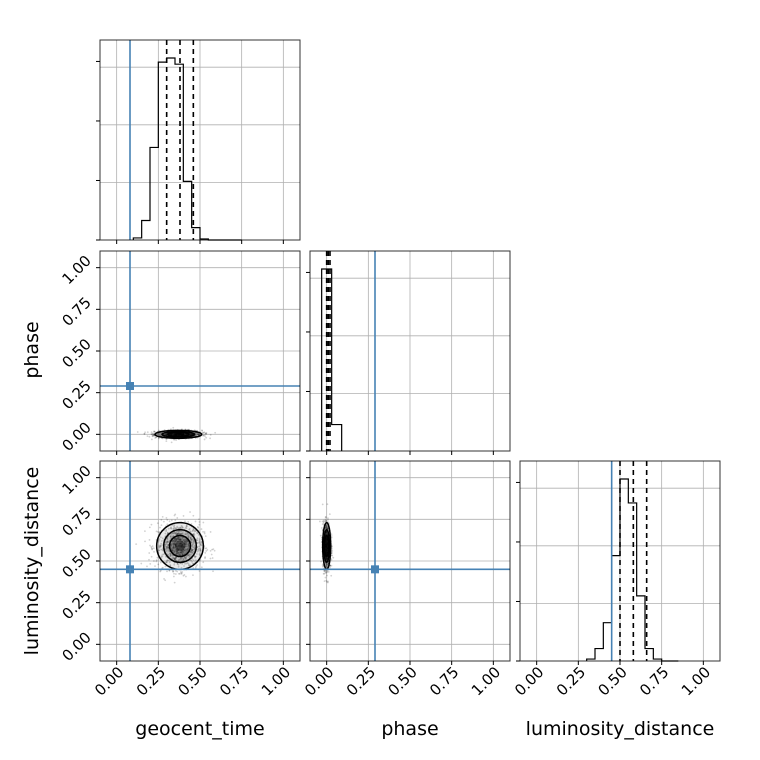  Describe the element at coordinates (192, 681) in the screenshot. I see `x-tick-label: 0.50` at that location.